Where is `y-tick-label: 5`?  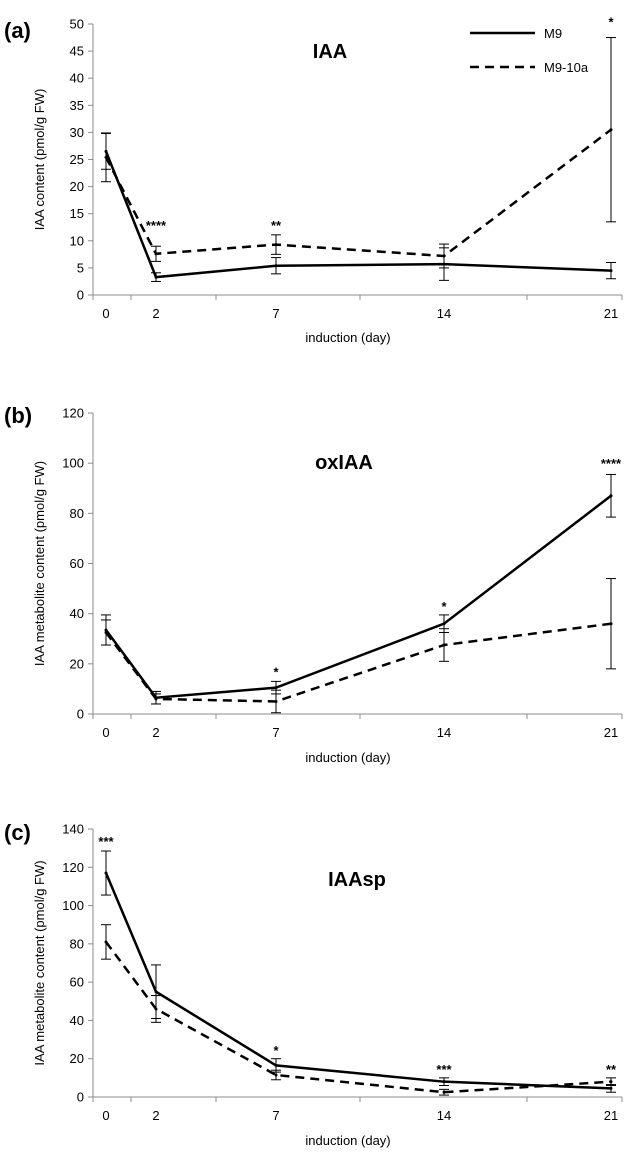 y-tick-label: 5 is located at coordinates (80, 267).